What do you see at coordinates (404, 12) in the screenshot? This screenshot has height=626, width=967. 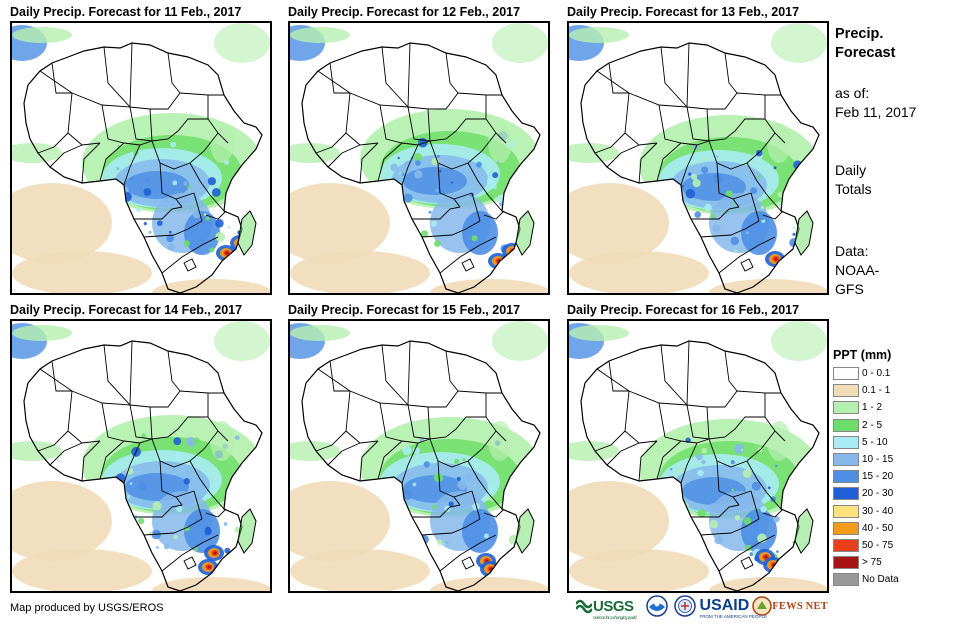 I see `panel-title: Daily Precip. Forecast for 12 Feb., 2017` at bounding box center [404, 12].